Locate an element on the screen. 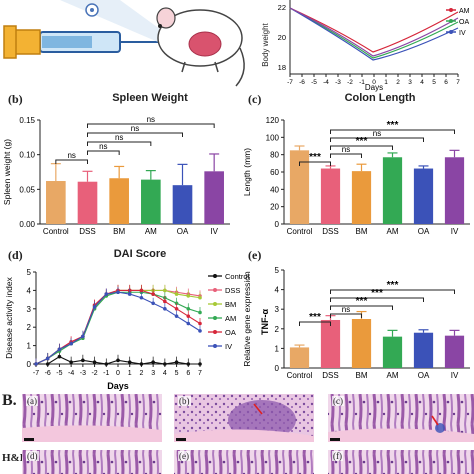 The width and height of the screenshot is (474, 474). x-tick-label: AM is located at coordinates (393, 231).